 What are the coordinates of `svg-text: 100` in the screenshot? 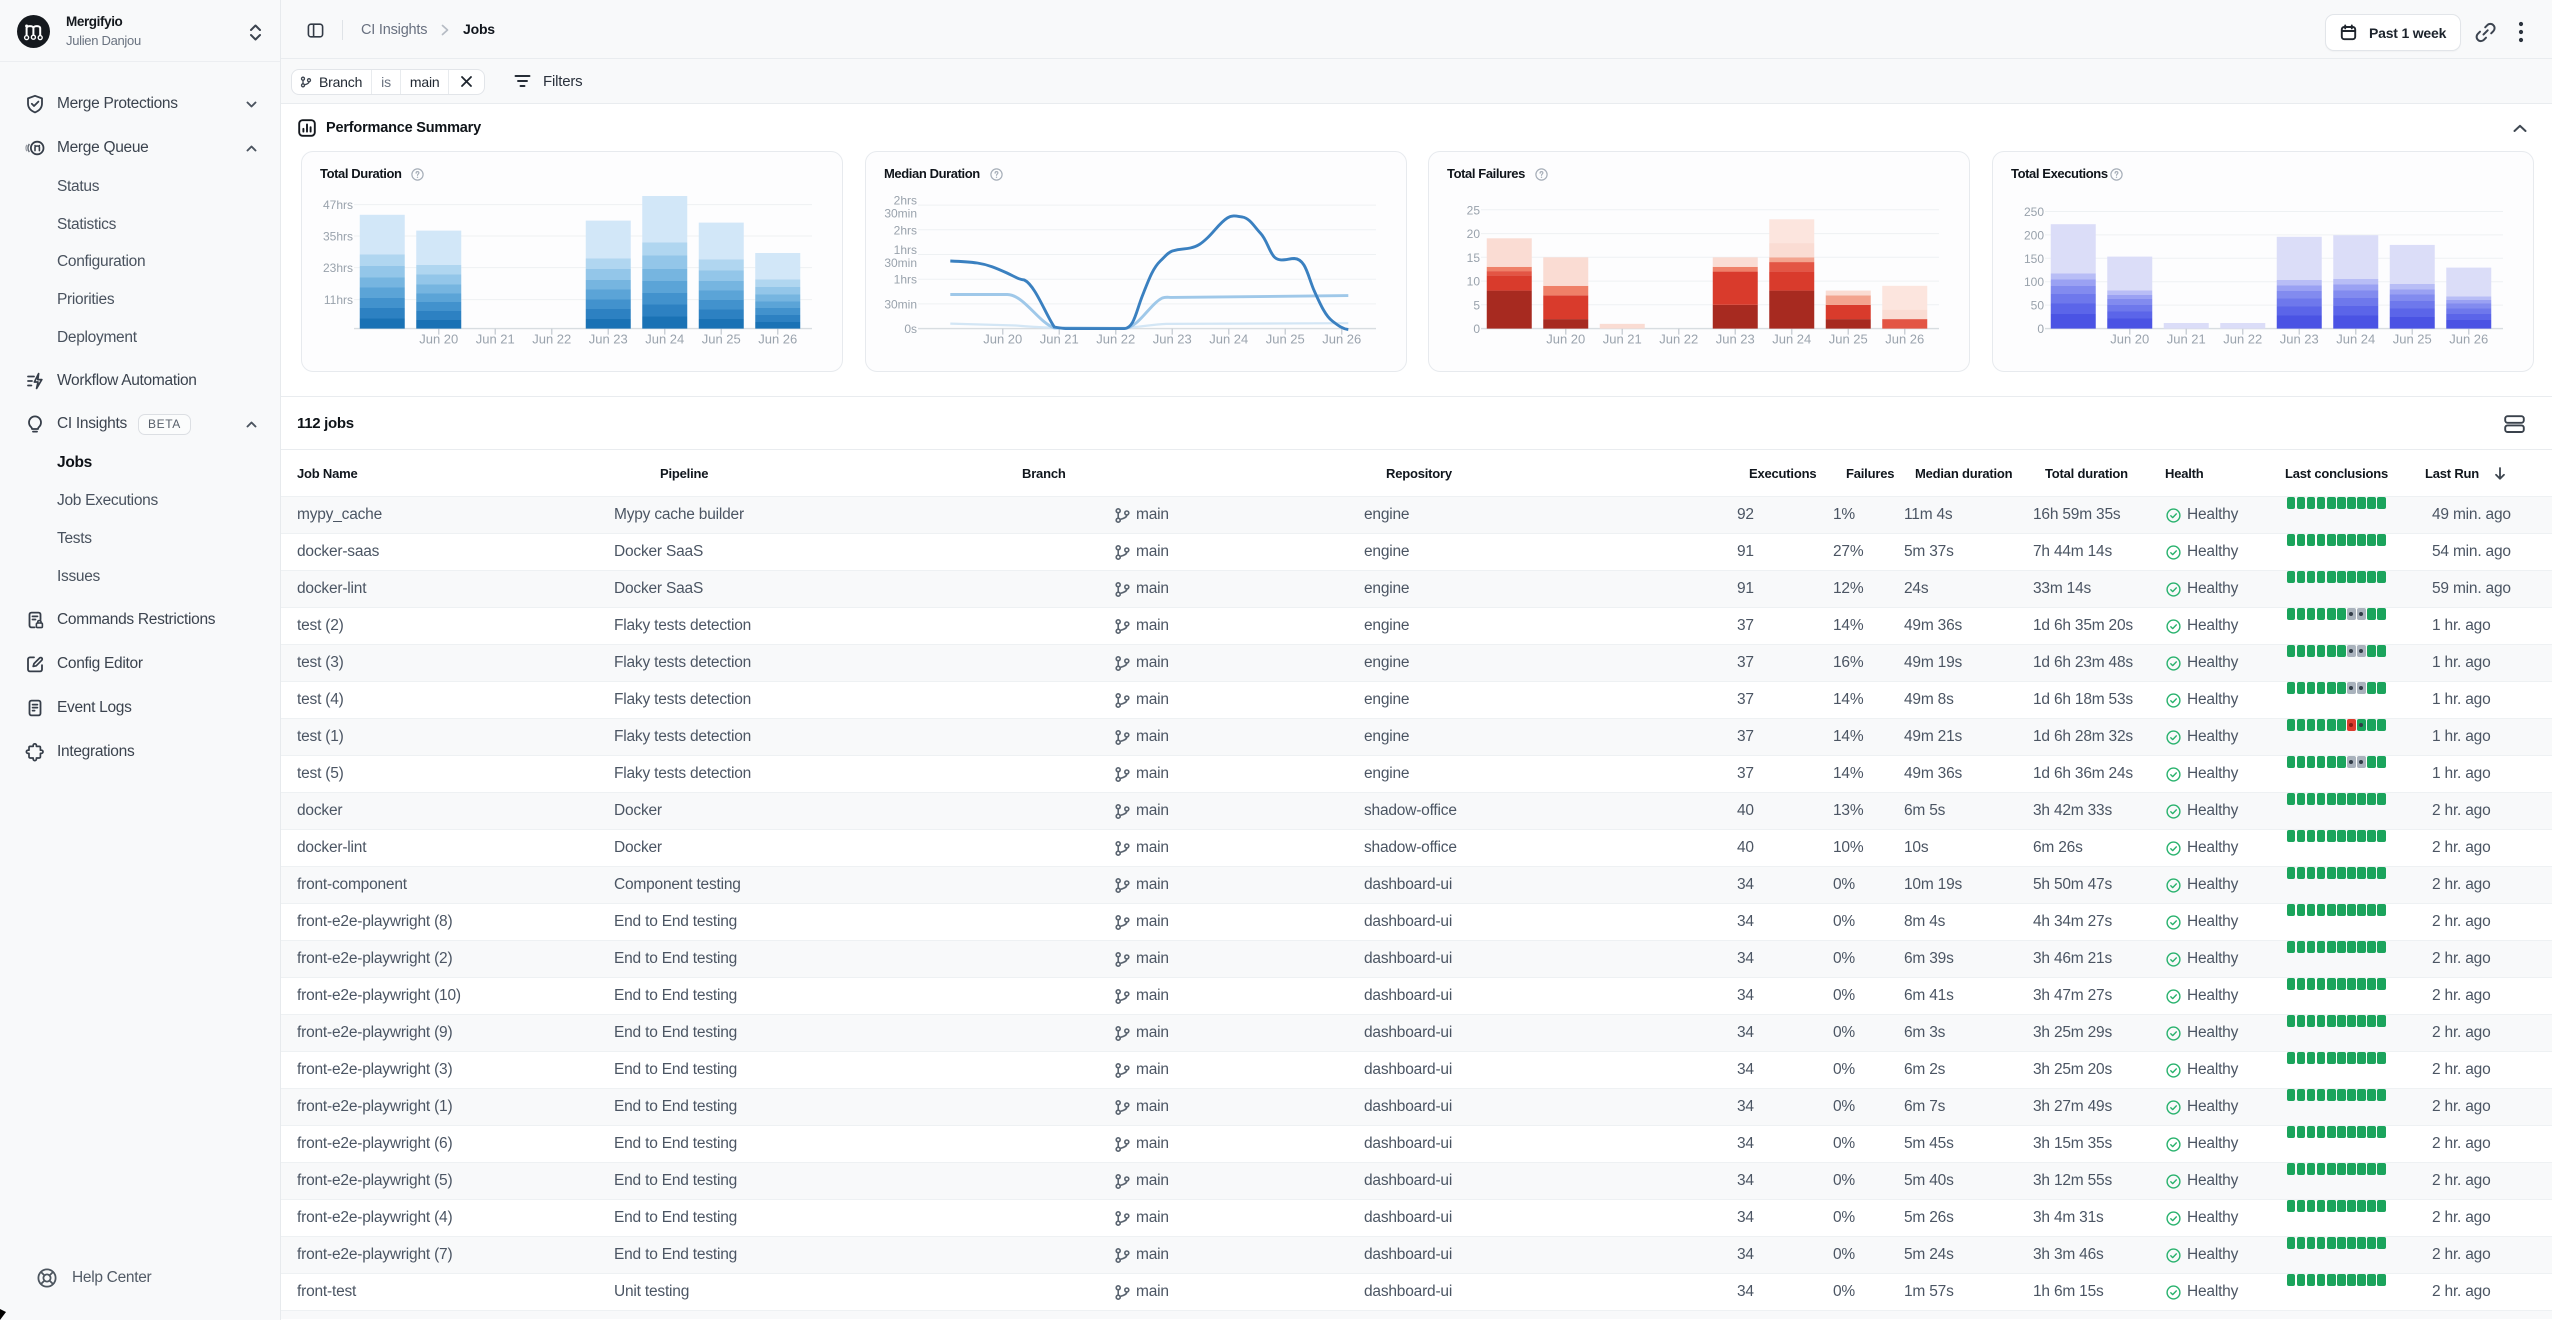 It's located at (2034, 282).